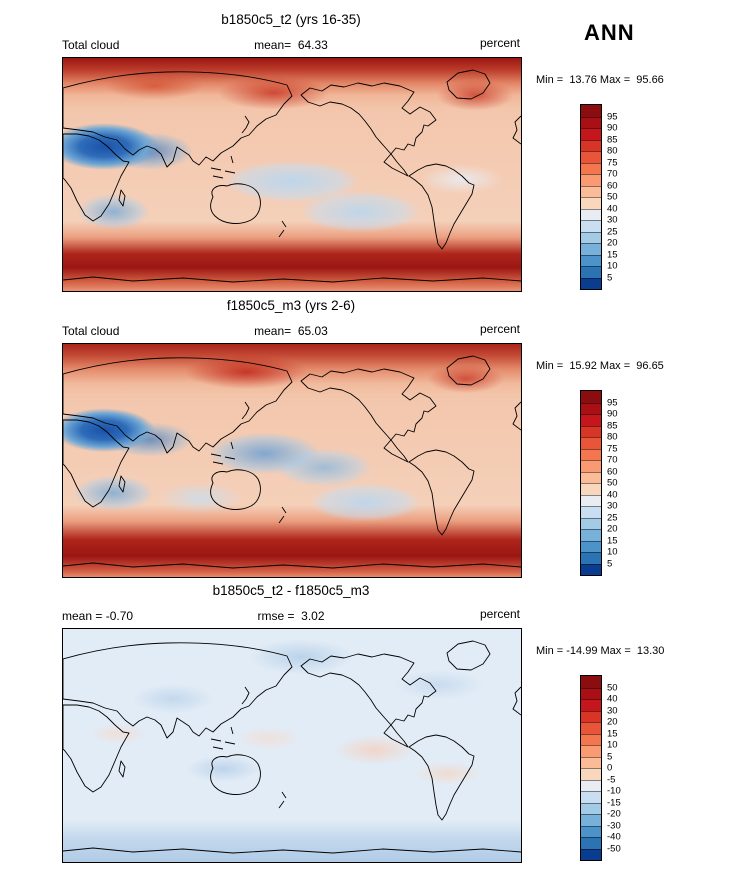  I want to click on colorbar-tick: 0, so click(610, 768).